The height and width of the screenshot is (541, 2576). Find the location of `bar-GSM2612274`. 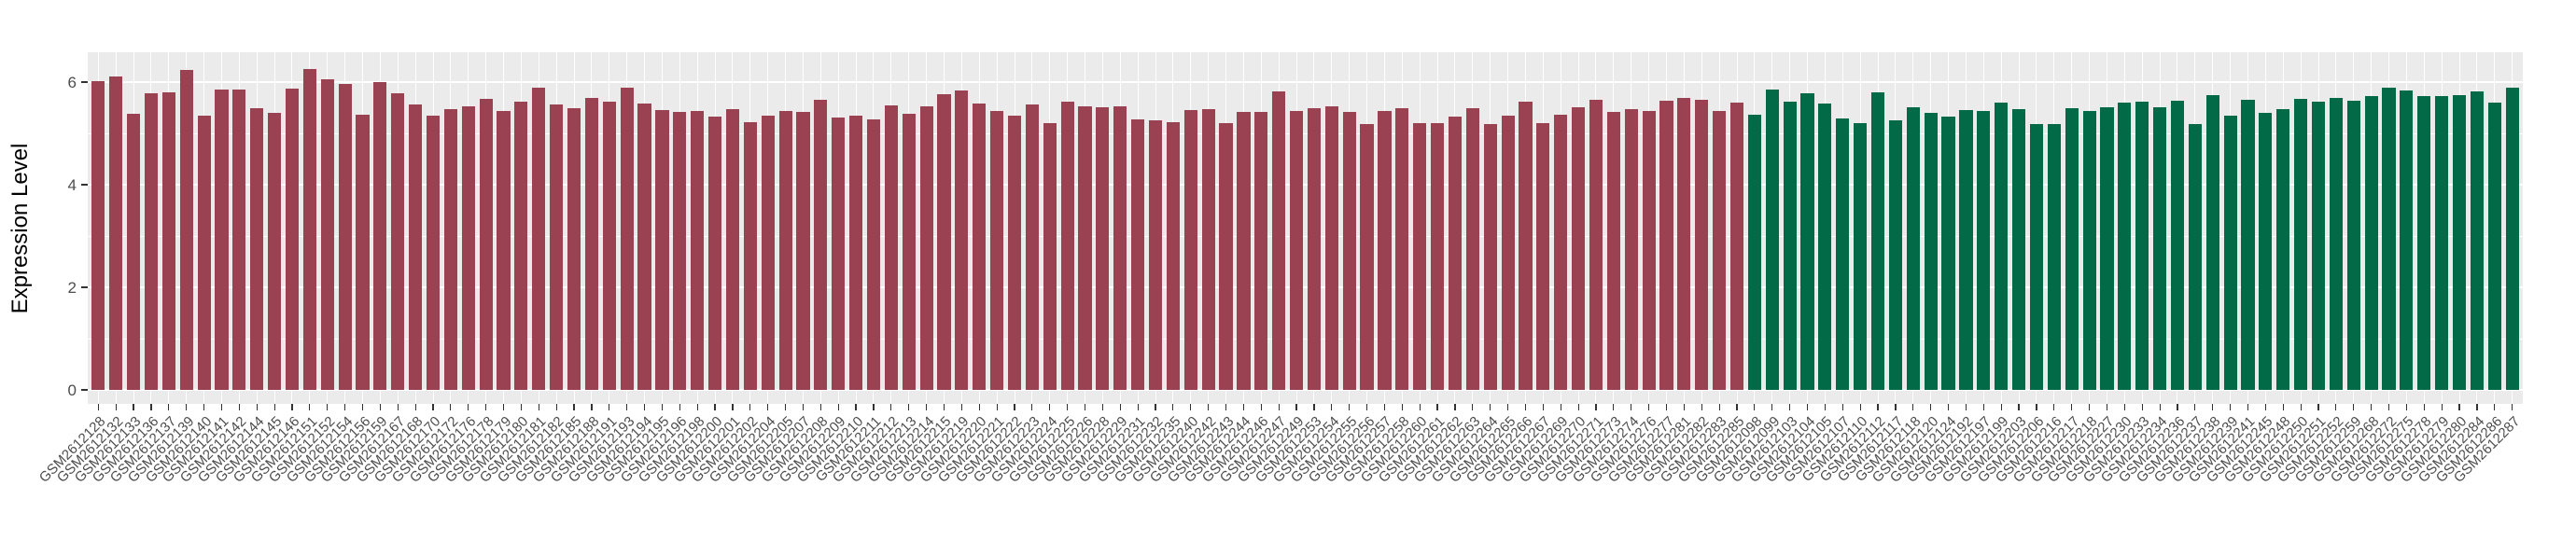

bar-GSM2612274 is located at coordinates (1631, 250).